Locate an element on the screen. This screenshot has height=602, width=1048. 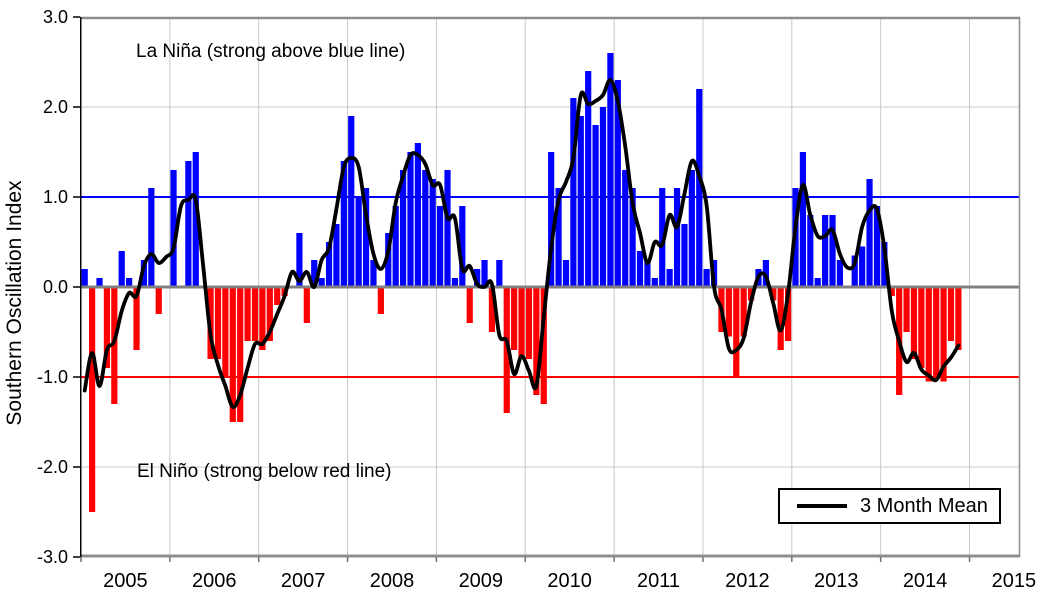
legend: 3 Month Mean is located at coordinates (889, 506).